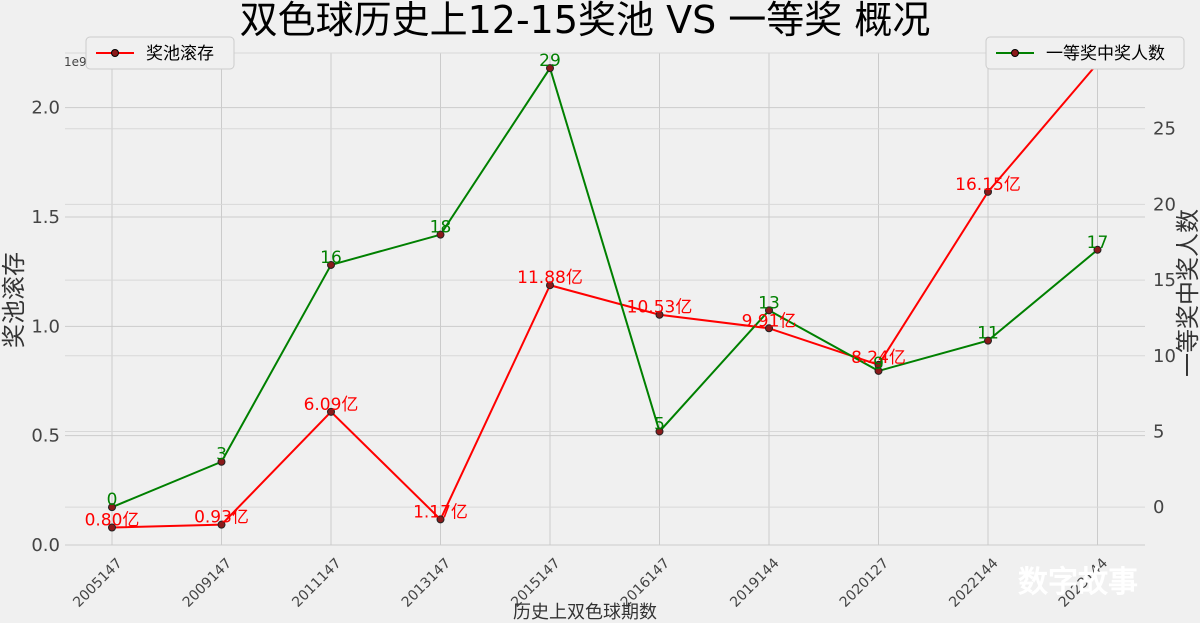  What do you see at coordinates (14, 300) in the screenshot?
I see `left-axis-label: 奖池滚存` at bounding box center [14, 300].